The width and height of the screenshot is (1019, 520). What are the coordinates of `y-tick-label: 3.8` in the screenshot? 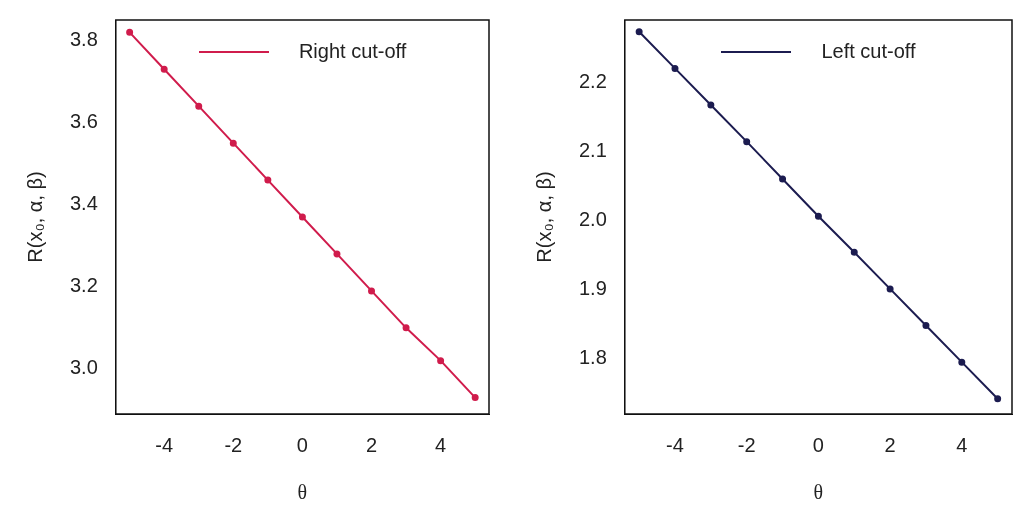 It's located at (83, 39).